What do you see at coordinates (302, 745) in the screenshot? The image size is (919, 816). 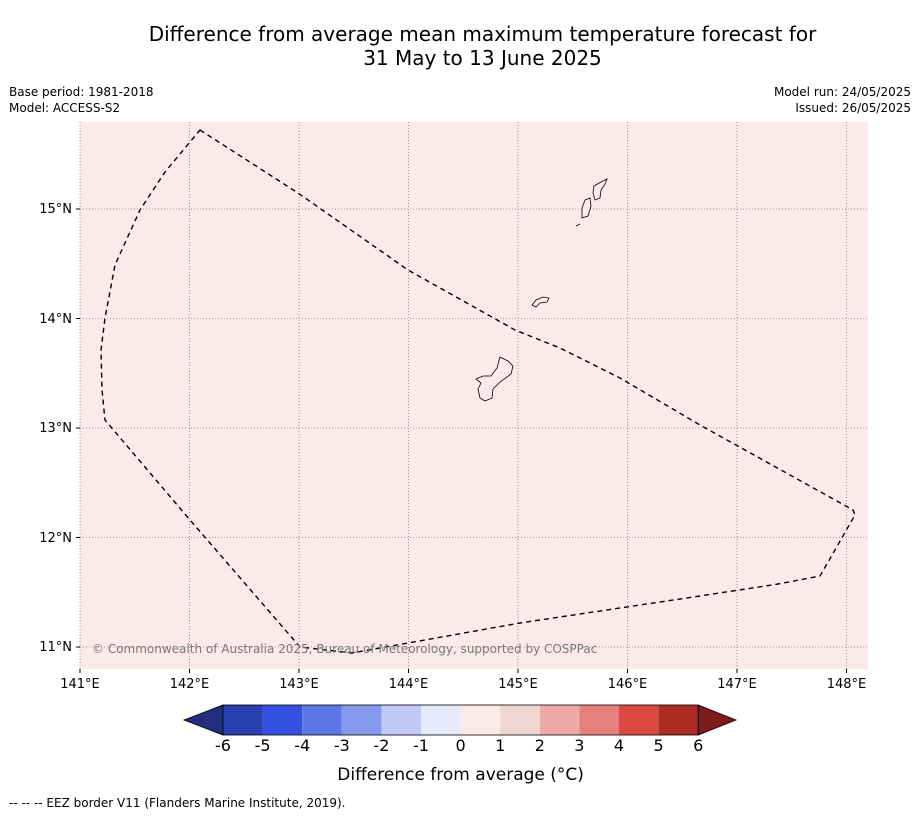 I see `cbar-tick-m4: -4` at bounding box center [302, 745].